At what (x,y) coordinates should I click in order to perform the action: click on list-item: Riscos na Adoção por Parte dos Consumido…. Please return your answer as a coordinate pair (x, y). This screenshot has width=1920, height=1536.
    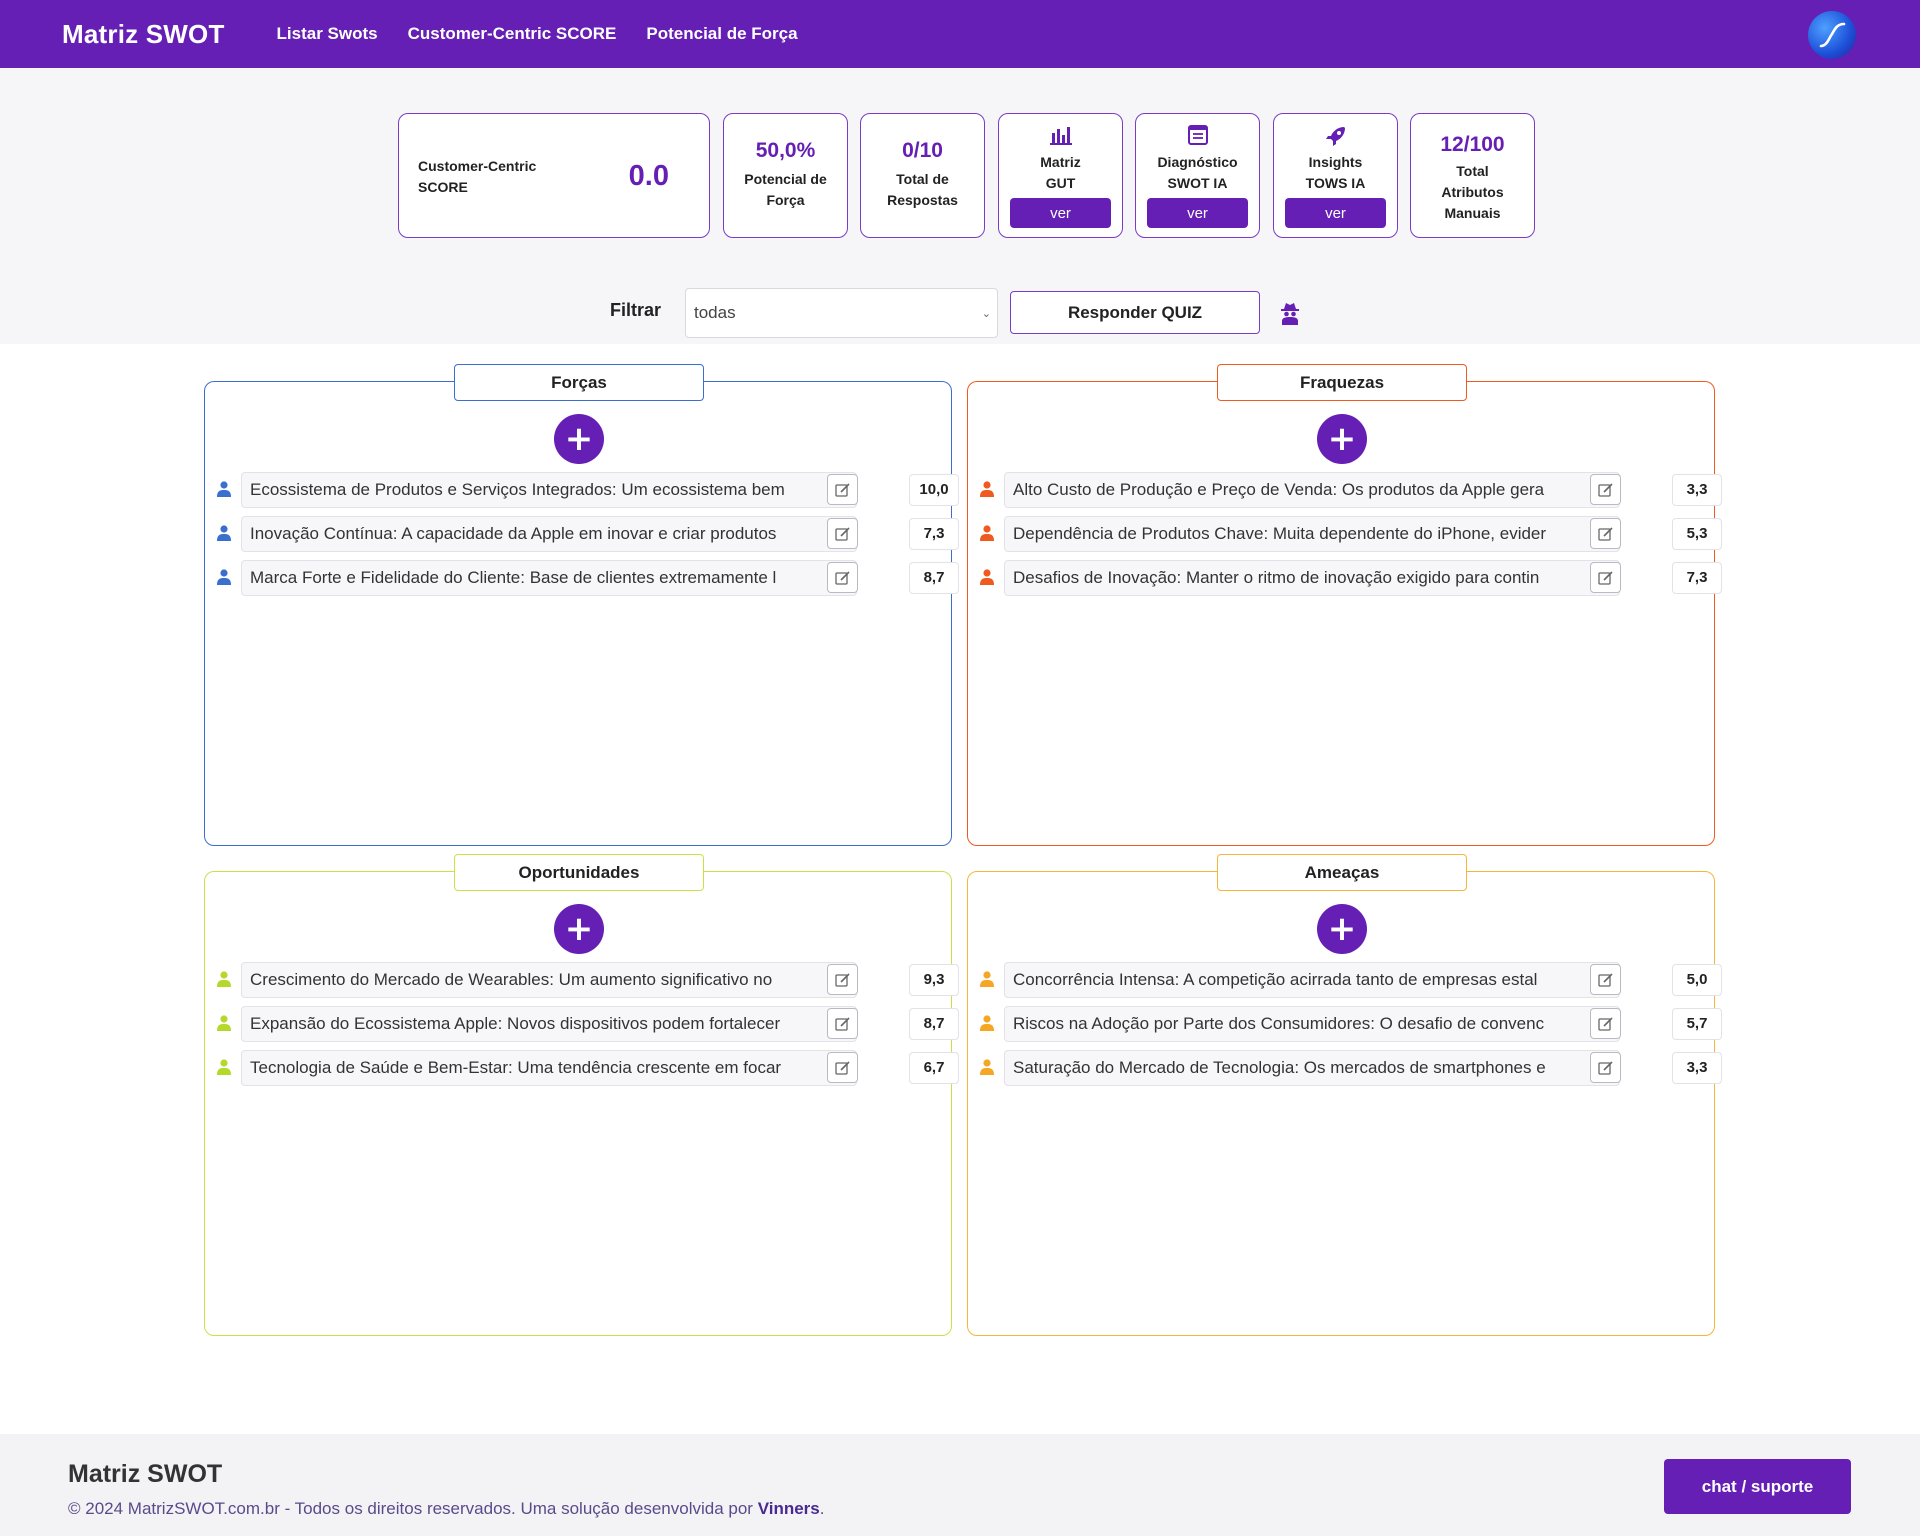
    Looking at the image, I should click on (1351, 1024).